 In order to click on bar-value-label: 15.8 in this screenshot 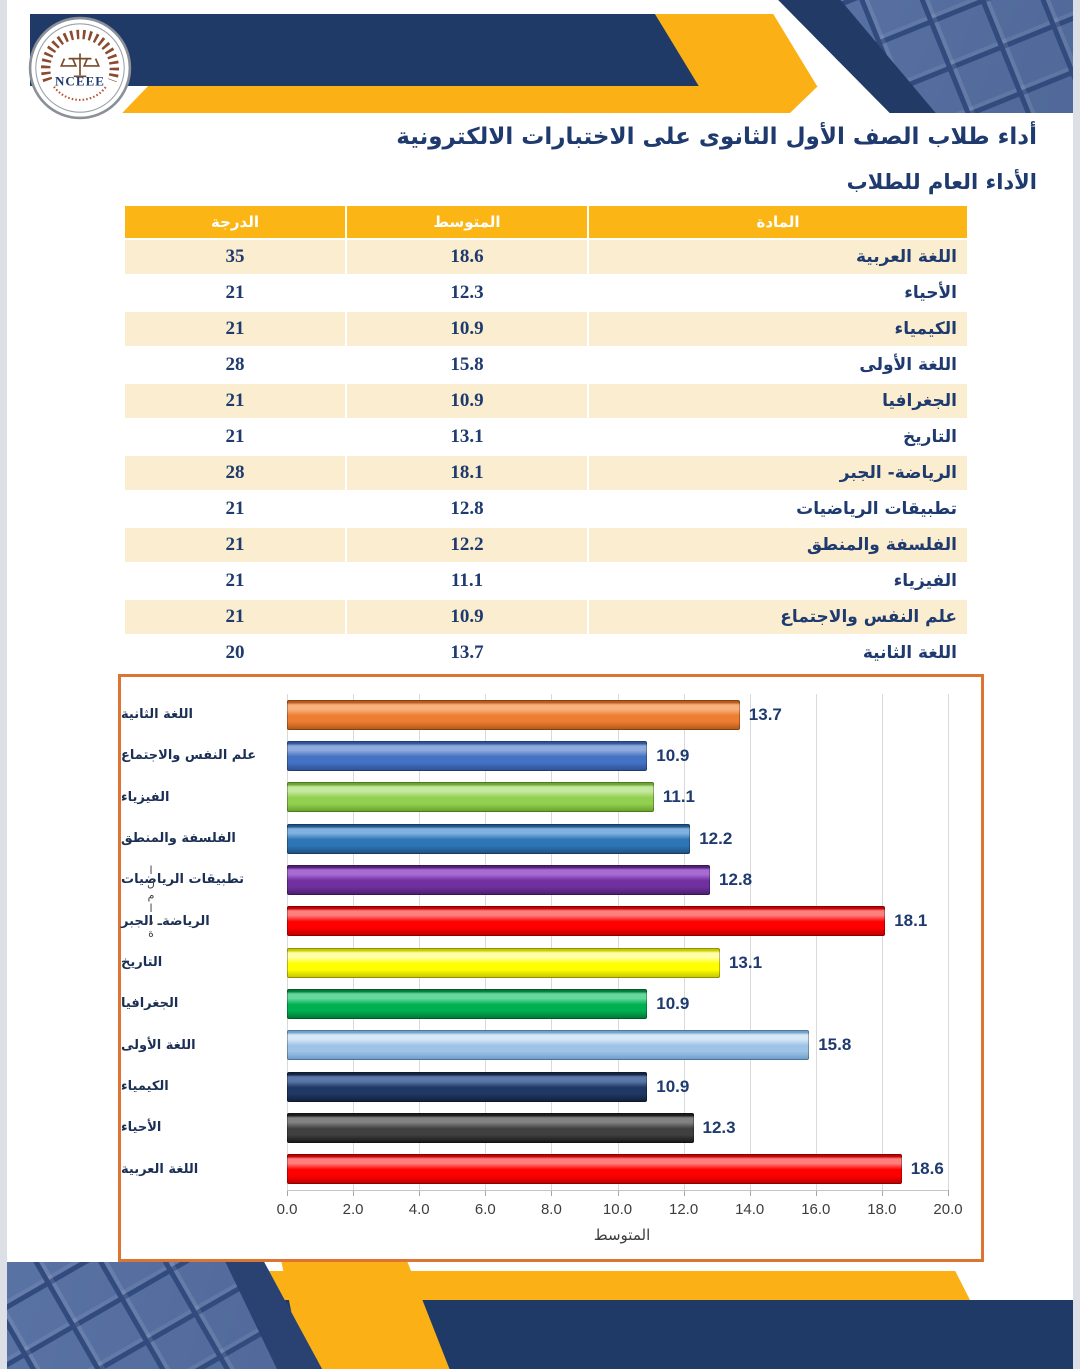, I will do `click(835, 1045)`.